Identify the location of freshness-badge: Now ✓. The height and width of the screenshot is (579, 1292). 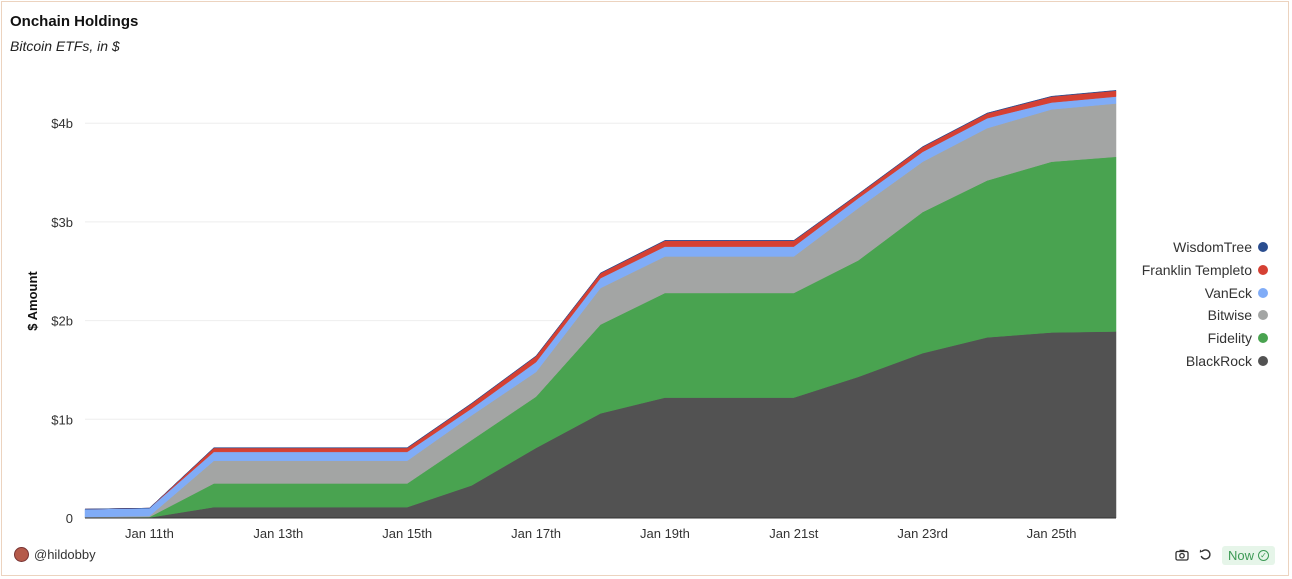
(1249, 555).